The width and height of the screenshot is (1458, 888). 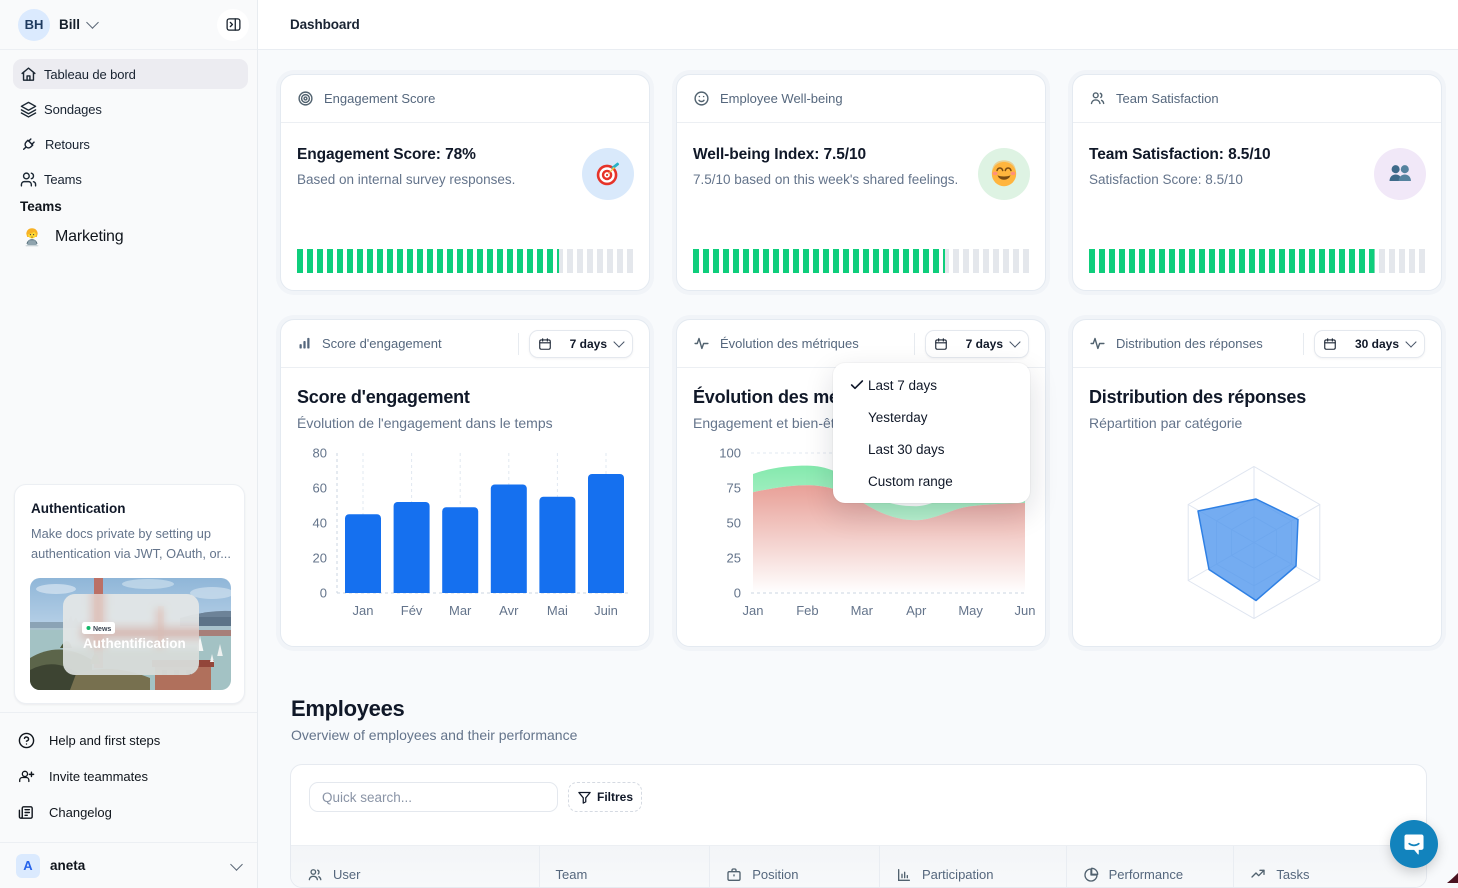 I want to click on svg-text: Juin, so click(x=606, y=610).